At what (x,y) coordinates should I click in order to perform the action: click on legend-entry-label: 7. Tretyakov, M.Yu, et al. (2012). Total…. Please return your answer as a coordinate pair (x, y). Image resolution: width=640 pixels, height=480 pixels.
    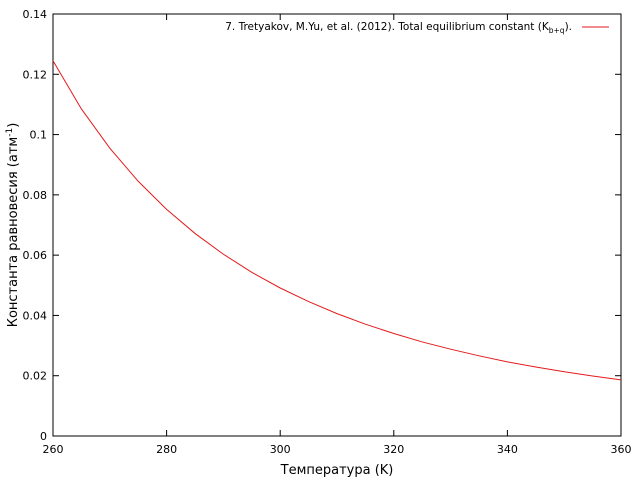
    Looking at the image, I should click on (398, 28).